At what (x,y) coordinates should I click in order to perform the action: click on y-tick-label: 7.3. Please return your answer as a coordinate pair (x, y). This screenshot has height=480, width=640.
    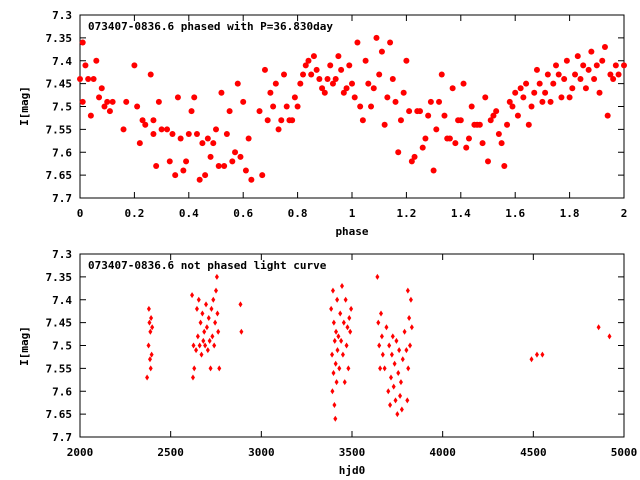
    Looking at the image, I should click on (62, 254).